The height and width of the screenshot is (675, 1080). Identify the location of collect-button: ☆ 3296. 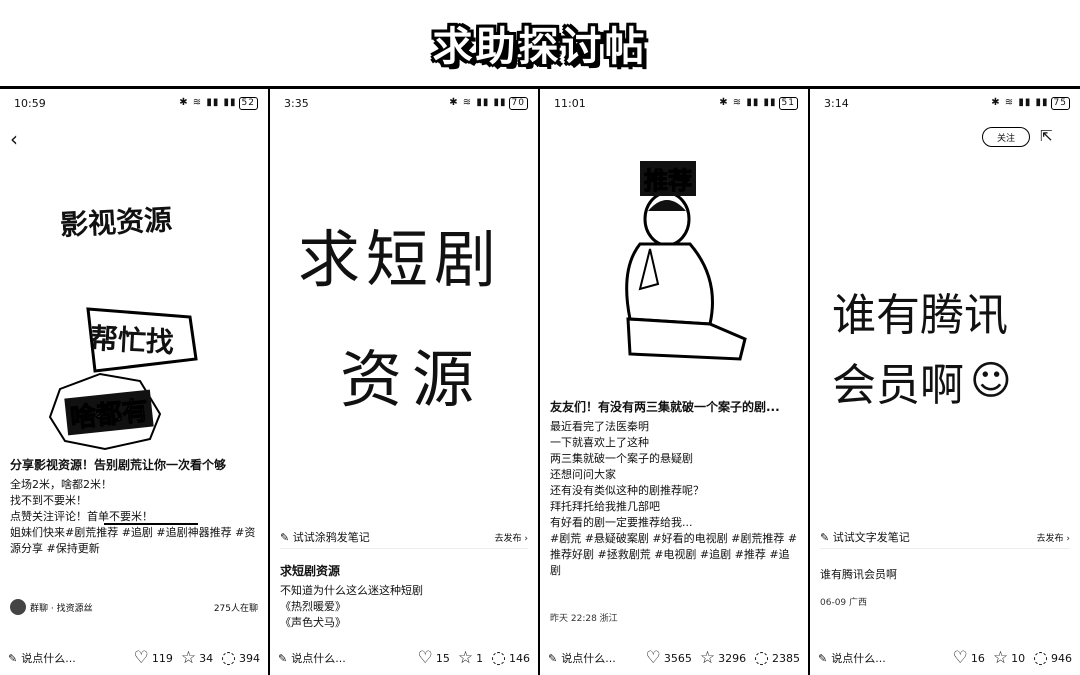
(723, 658).